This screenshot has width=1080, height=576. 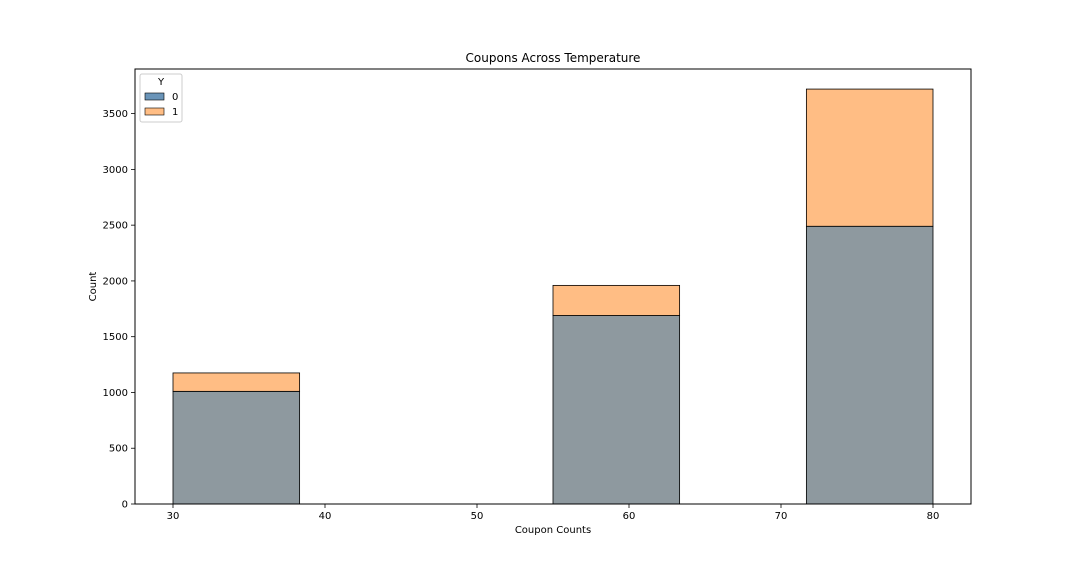 What do you see at coordinates (629, 516) in the screenshot?
I see `x-tick-label: 60` at bounding box center [629, 516].